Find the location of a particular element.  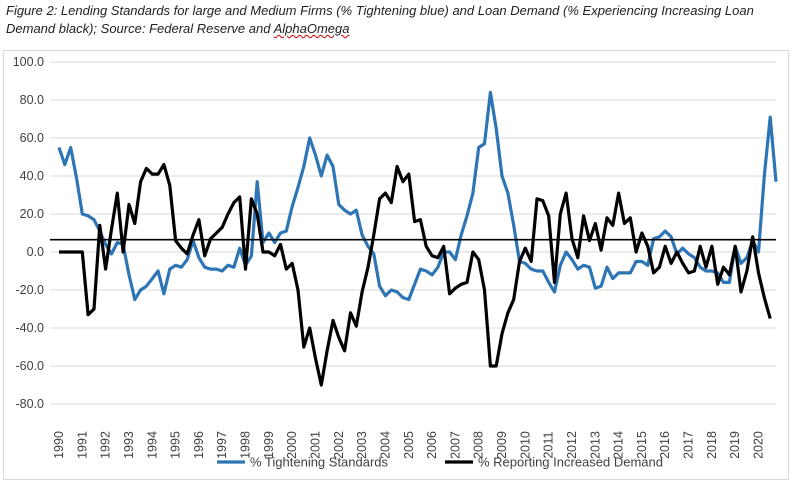

x-tick-label: 2005 is located at coordinates (409, 445).